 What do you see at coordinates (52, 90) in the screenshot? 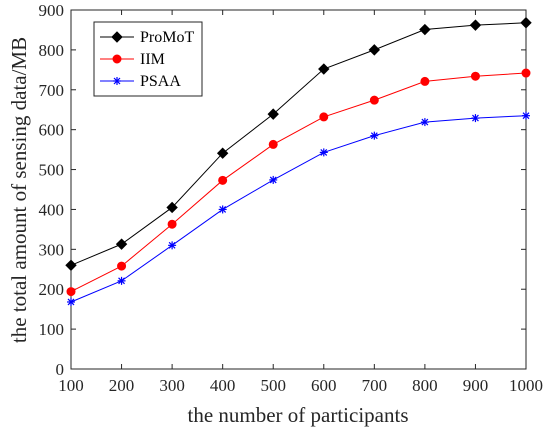
I see `y-tick-label: 700` at bounding box center [52, 90].